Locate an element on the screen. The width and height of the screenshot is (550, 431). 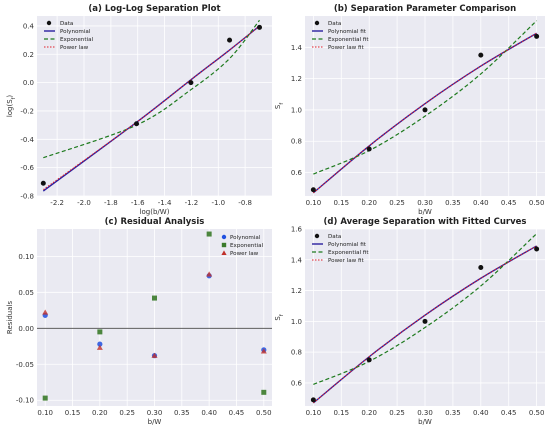
y-tick-label: -0.6 is located at coordinates (27, 168).